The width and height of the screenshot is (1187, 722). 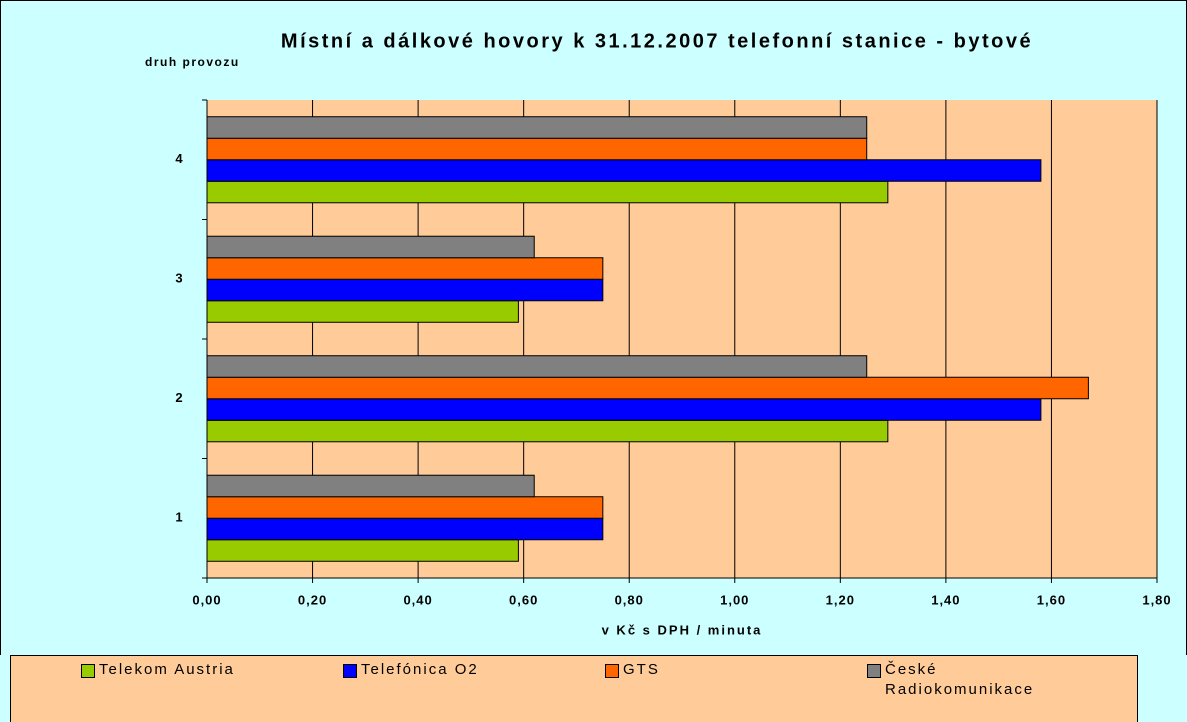 What do you see at coordinates (960, 679) in the screenshot?
I see `legend-label: České Radiokomunikace` at bounding box center [960, 679].